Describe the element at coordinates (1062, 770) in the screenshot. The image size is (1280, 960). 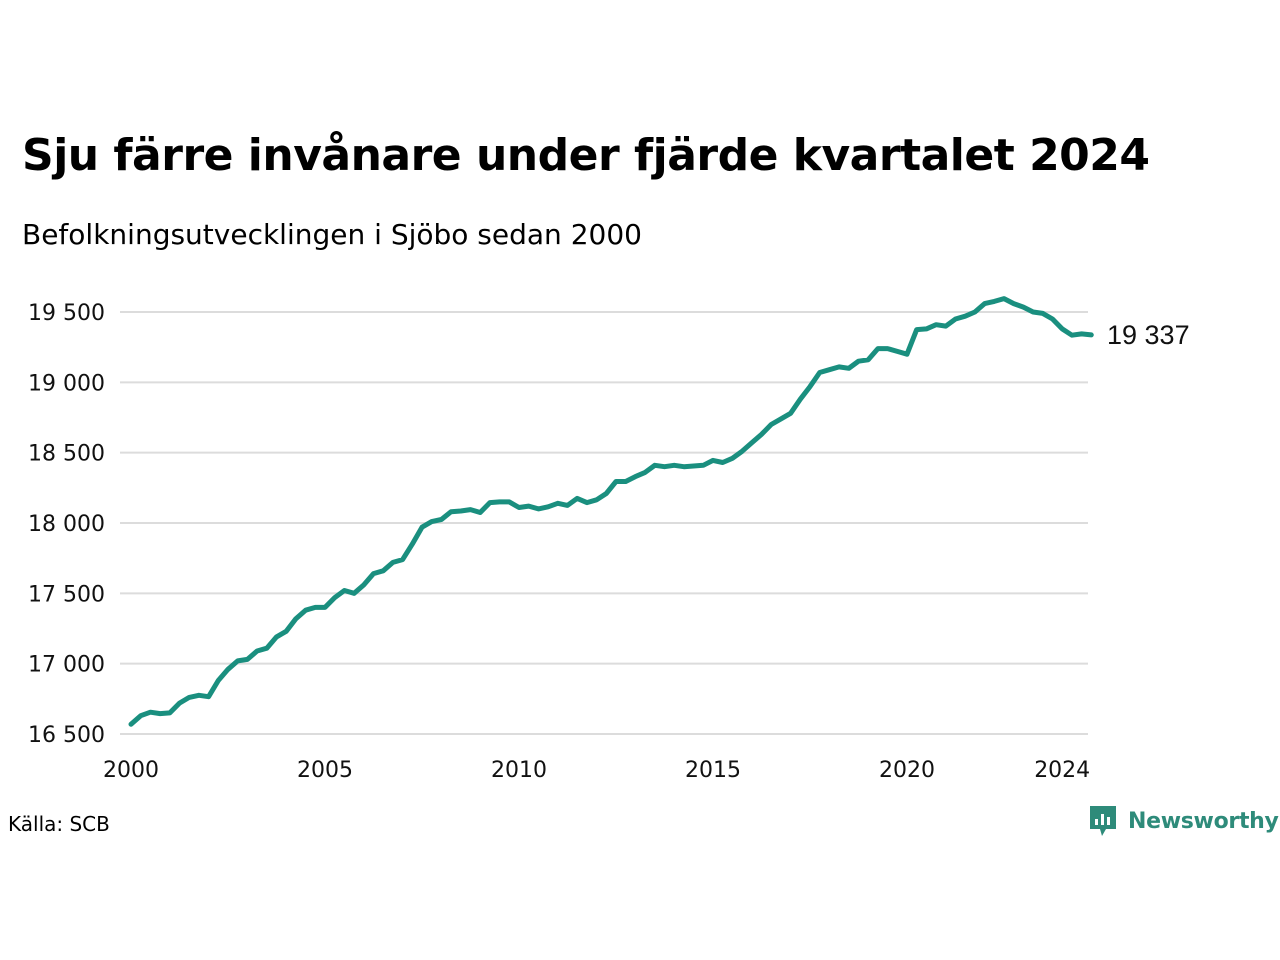
I see `x-tick-label: 2024` at that location.